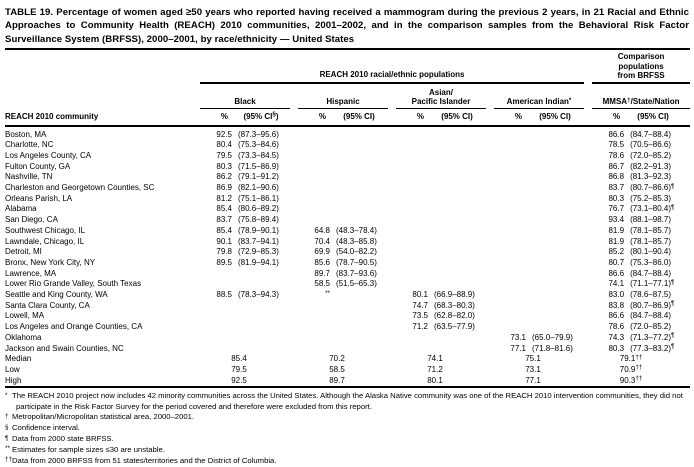 This screenshot has width=694, height=467. I want to click on black-ci-cell: (75.8–89.4), so click(258, 220).